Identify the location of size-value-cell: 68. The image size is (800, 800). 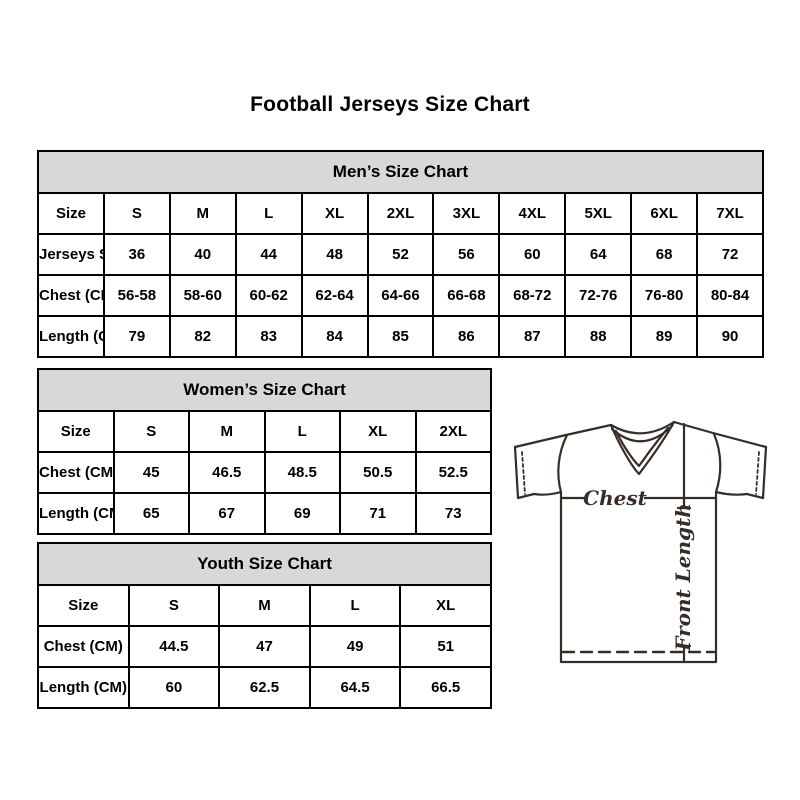
(664, 254).